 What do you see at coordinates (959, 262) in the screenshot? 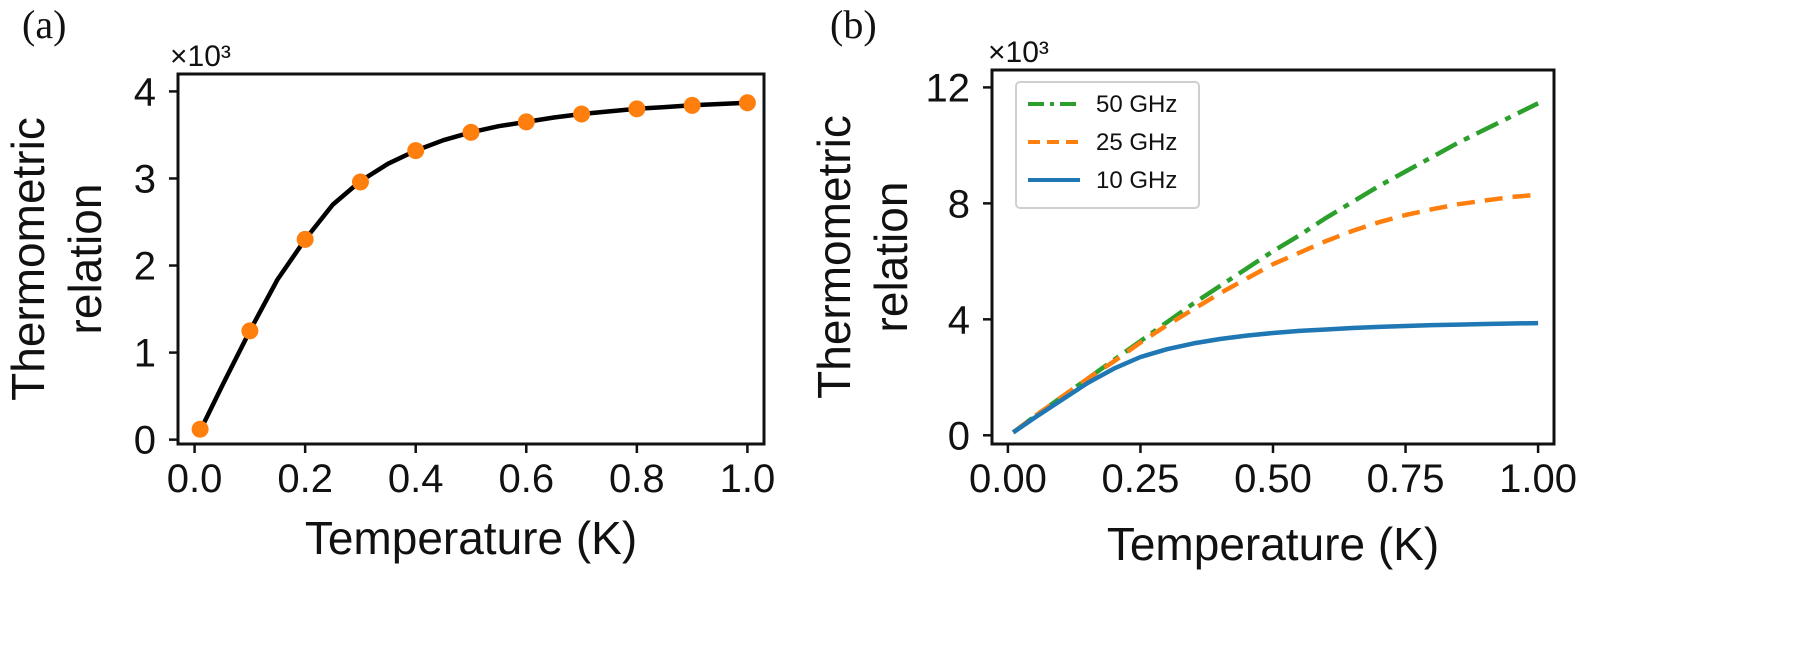
I see `panel-b-y-ticks: 0 4 8 12` at bounding box center [959, 262].